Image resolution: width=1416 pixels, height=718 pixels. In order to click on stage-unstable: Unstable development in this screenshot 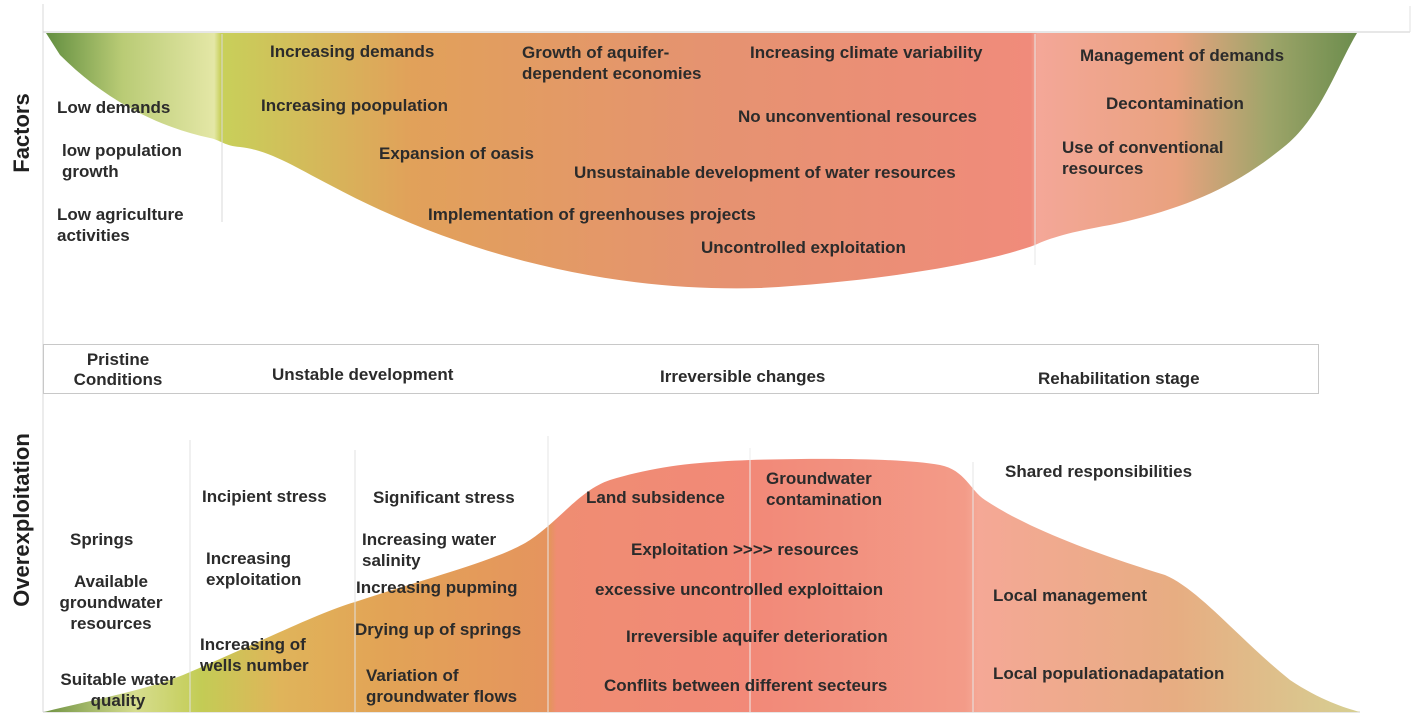, I will do `click(363, 374)`.